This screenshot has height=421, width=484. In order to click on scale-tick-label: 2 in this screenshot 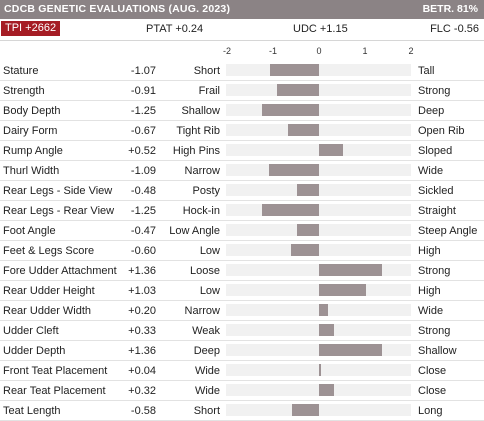, I will do `click(411, 51)`.